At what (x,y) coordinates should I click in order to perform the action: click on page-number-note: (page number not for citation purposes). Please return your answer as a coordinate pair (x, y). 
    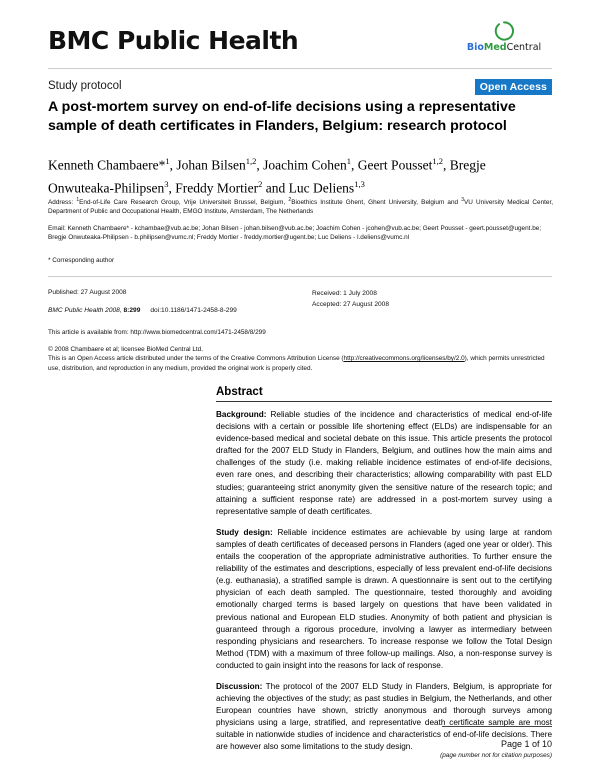
    Looking at the image, I should click on (496, 755).